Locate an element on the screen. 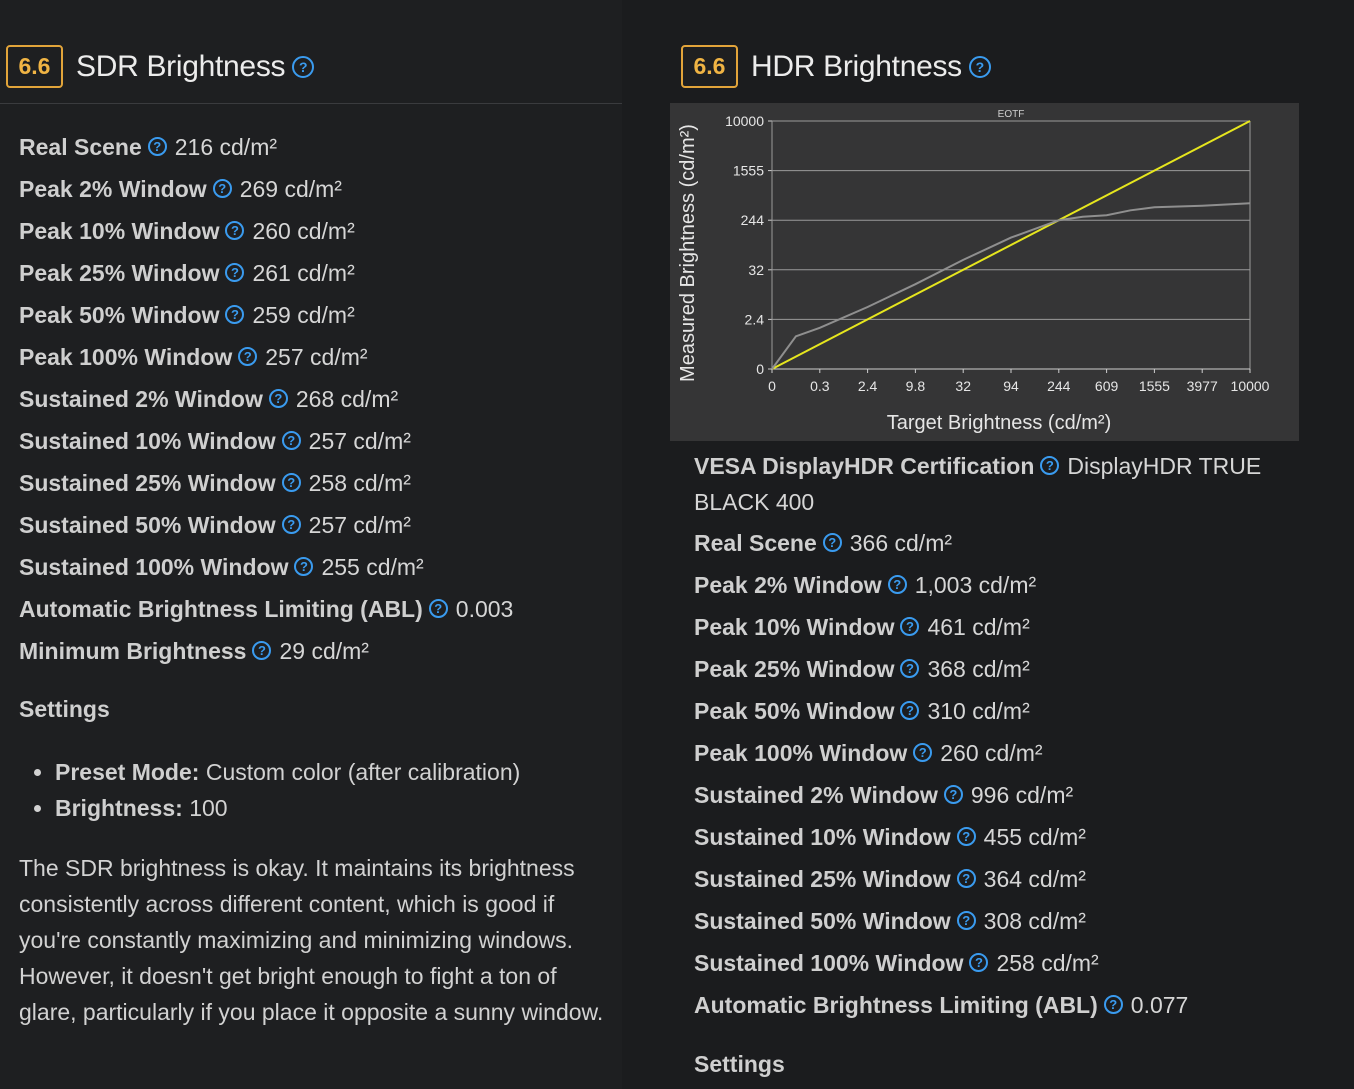 Image resolution: width=1354 pixels, height=1089 pixels. hdr-certification-help-icon: ? is located at coordinates (1050, 466).